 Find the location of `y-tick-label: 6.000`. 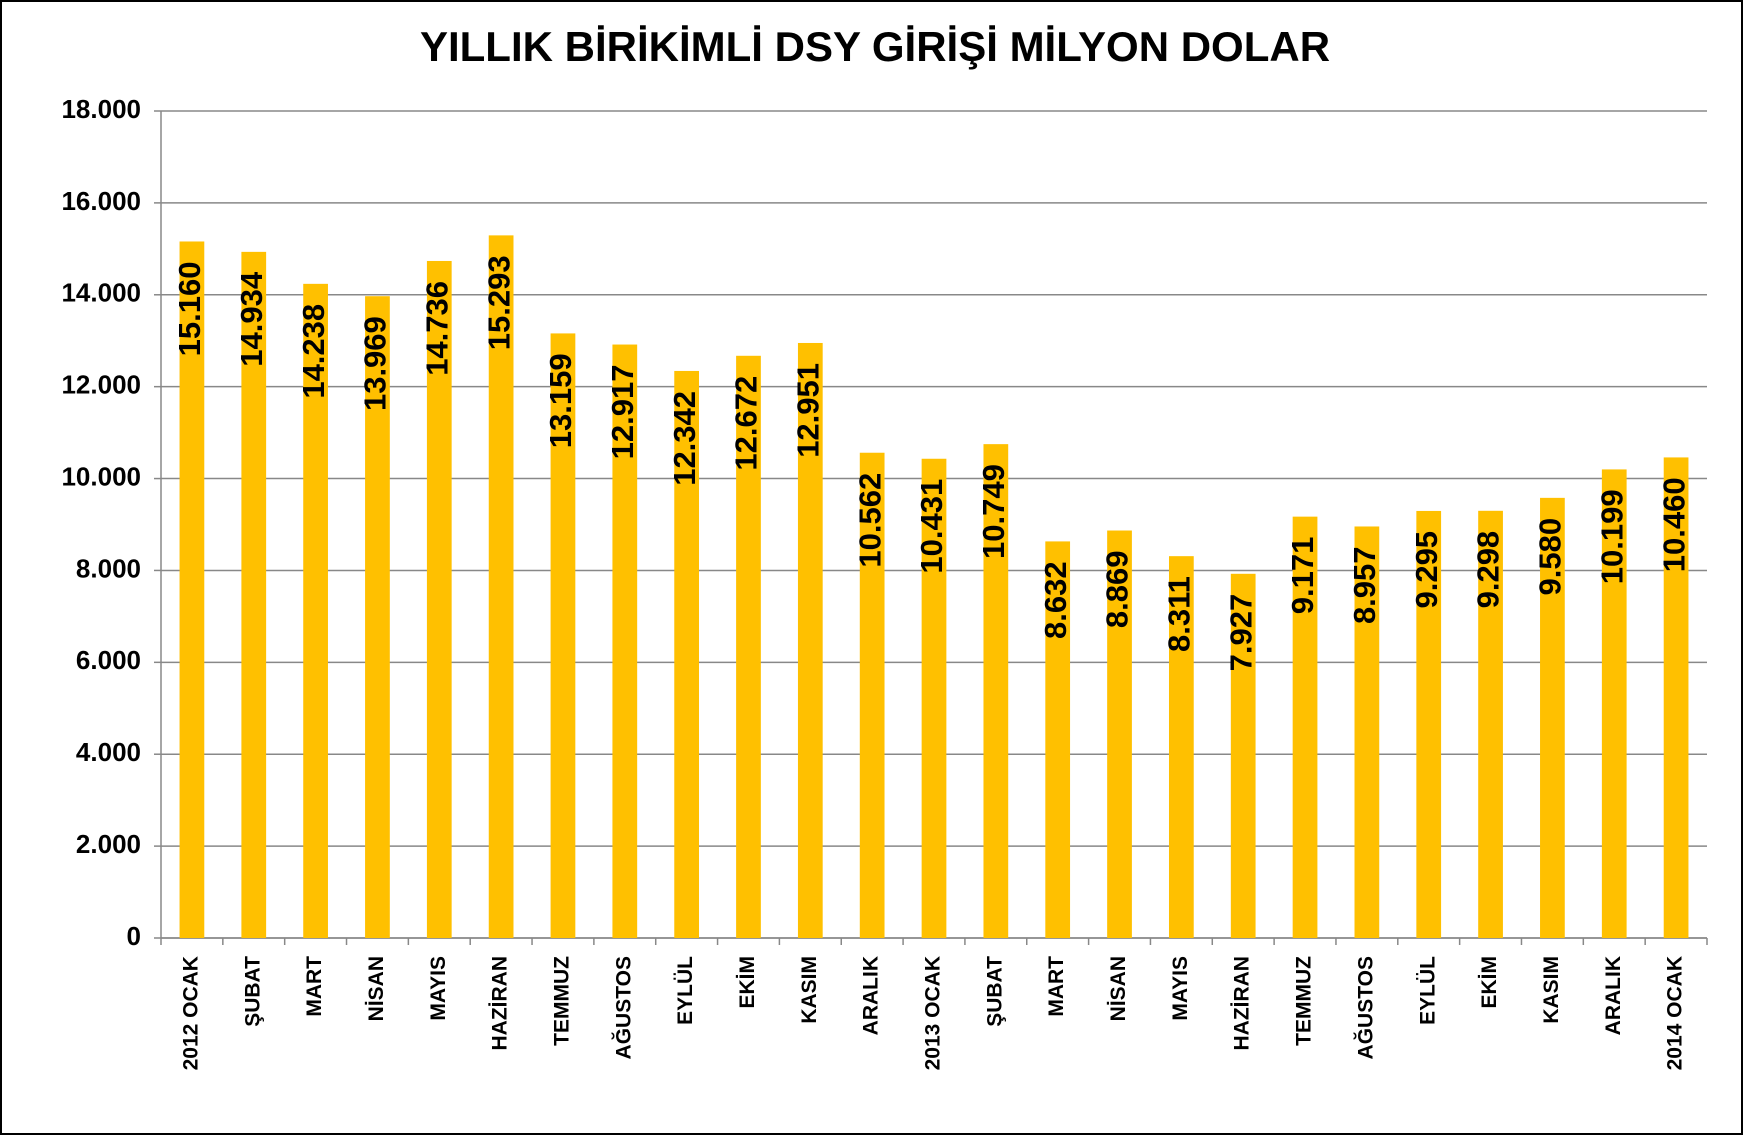

y-tick-label: 6.000 is located at coordinates (108, 660).